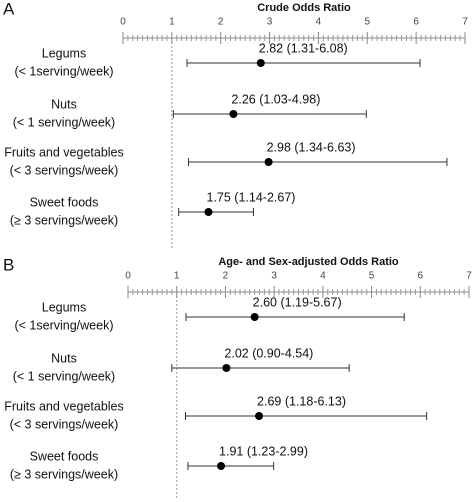 This screenshot has width=474, height=502. I want to click on value-label: 2.26 (1.03-4.98), so click(275, 99).